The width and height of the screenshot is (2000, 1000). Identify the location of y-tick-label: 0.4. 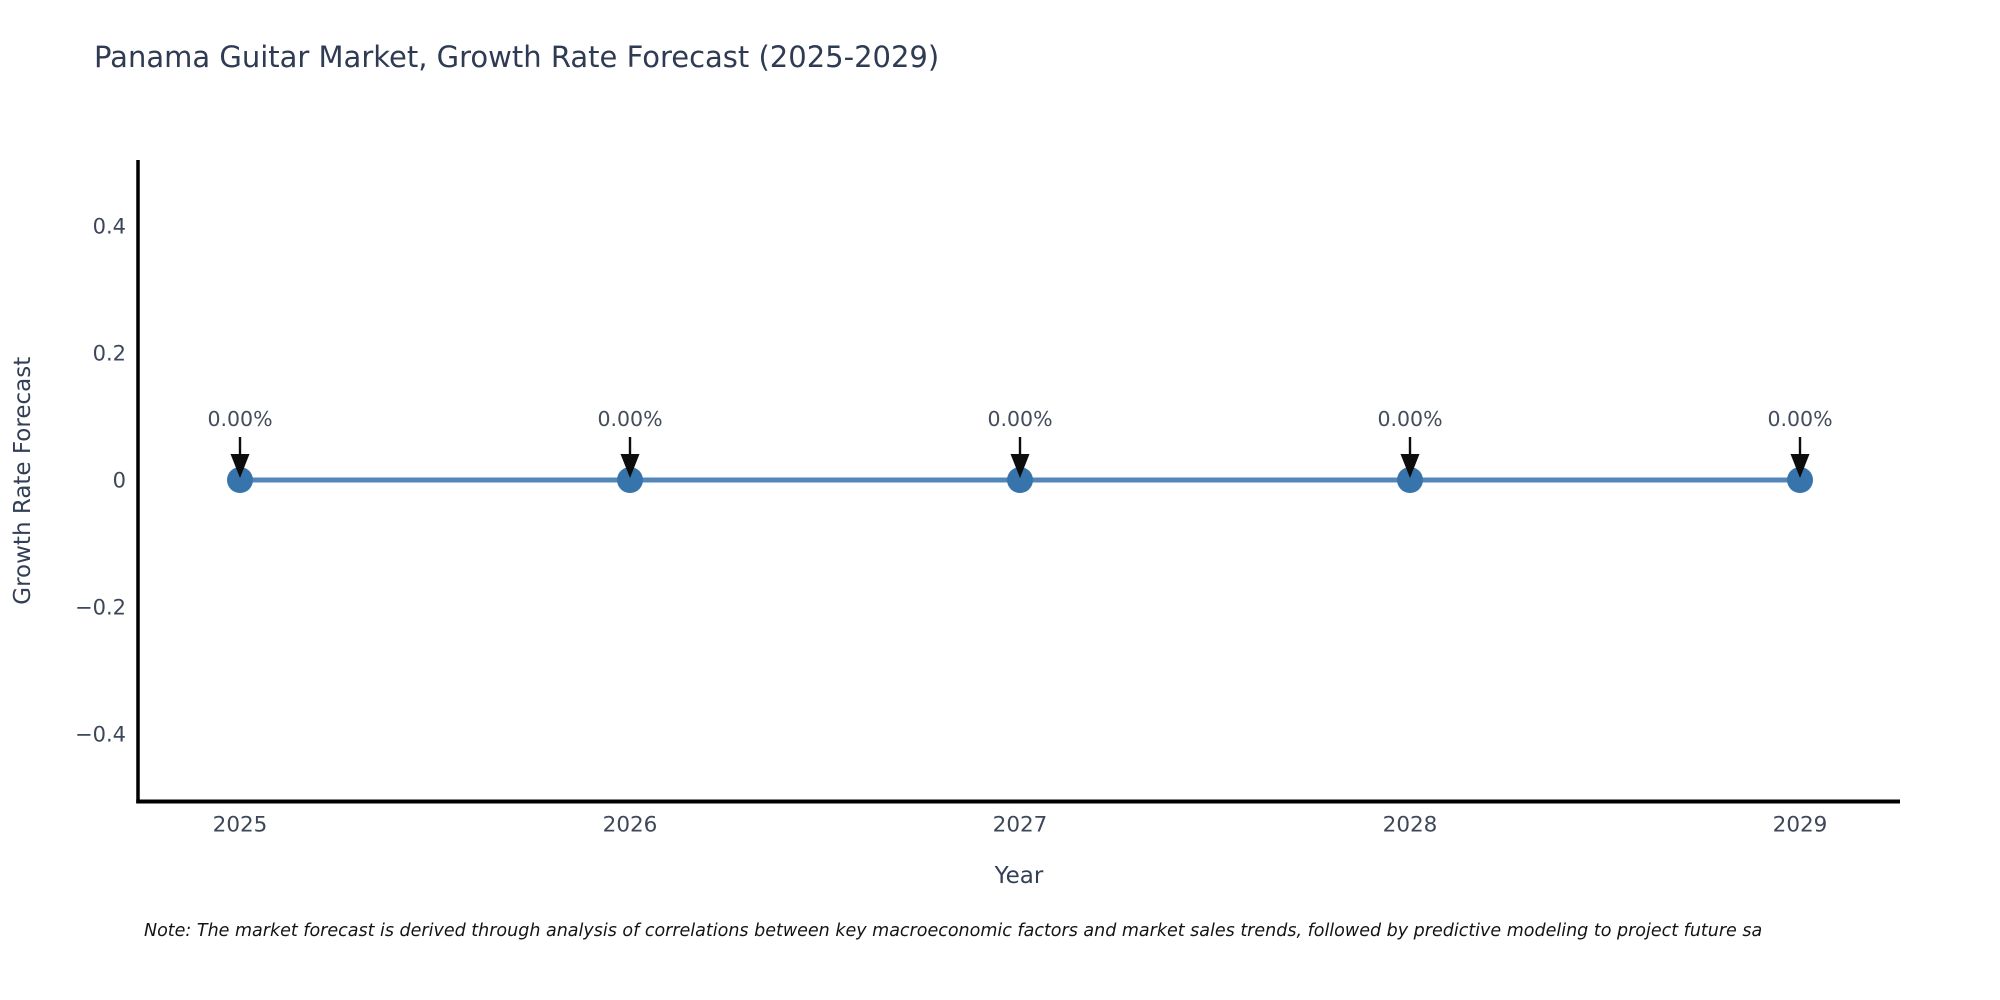
(109, 227).